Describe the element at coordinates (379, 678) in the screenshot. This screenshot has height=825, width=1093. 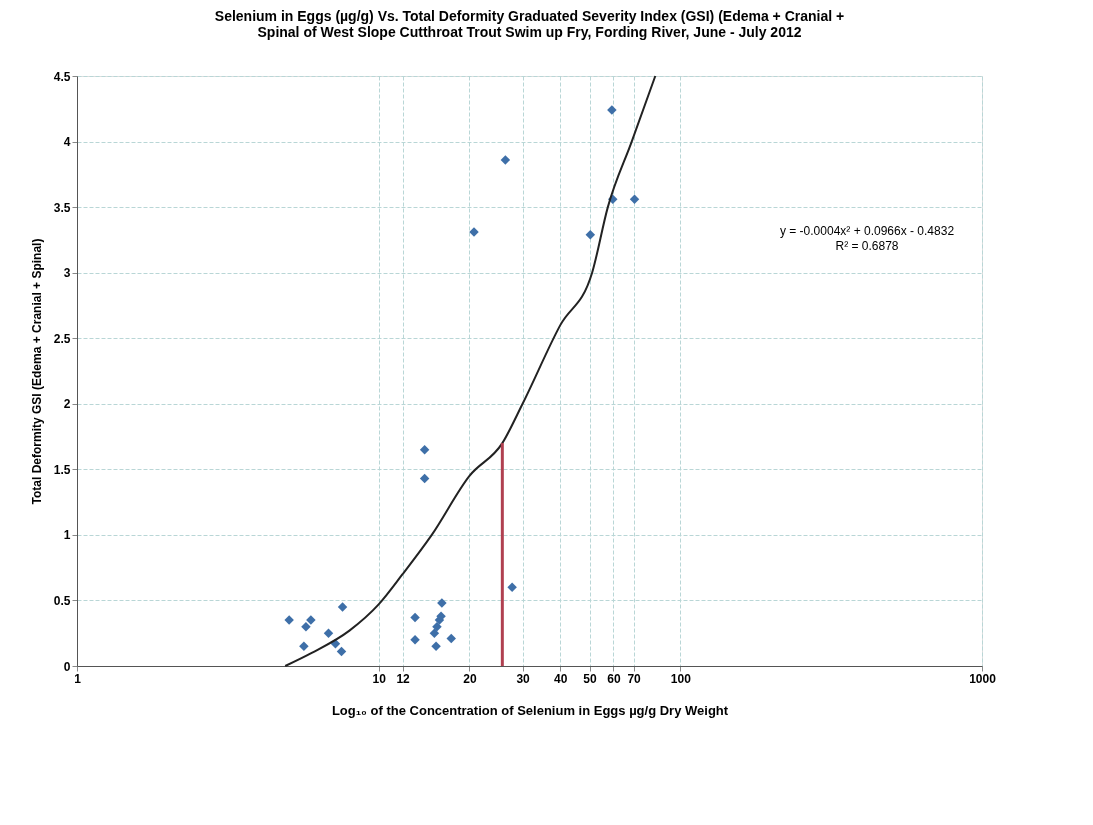
I see `x-tick-label: 10` at that location.